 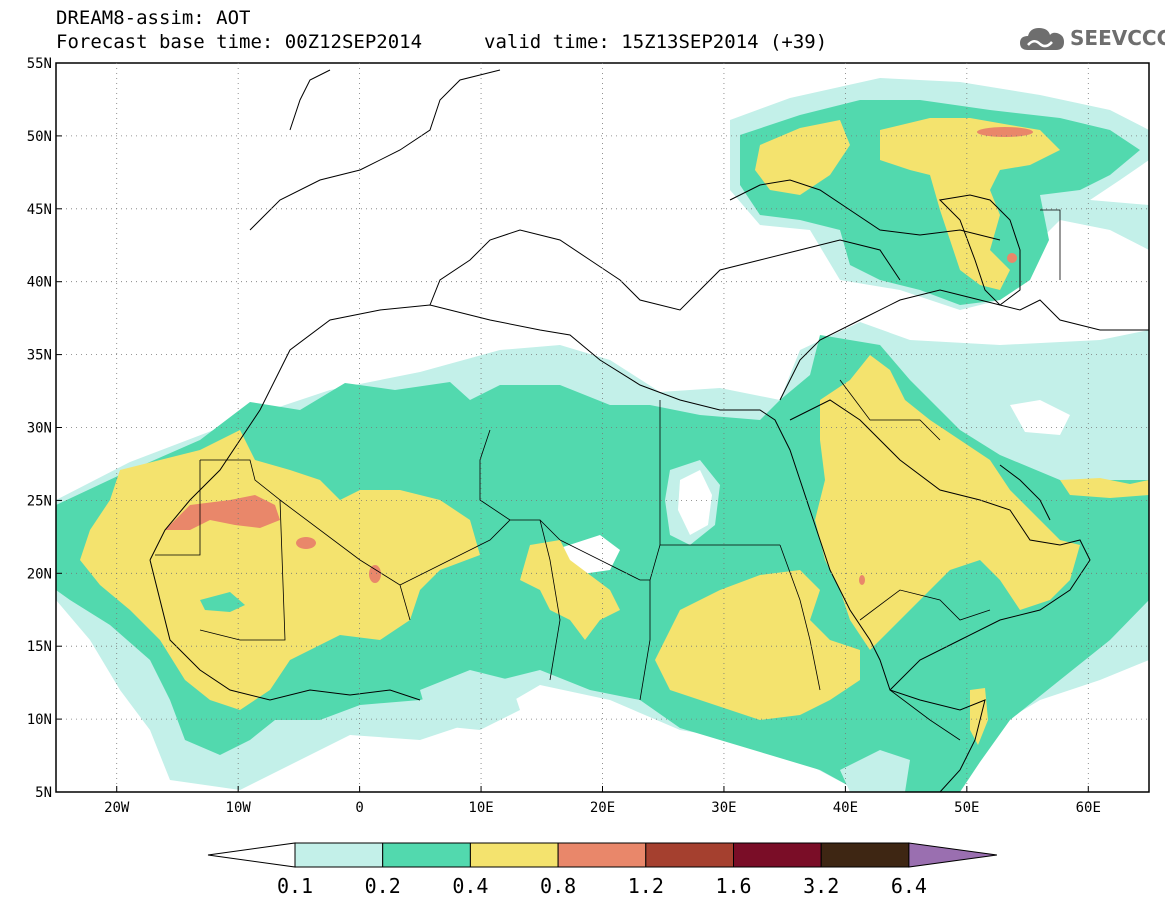 I want to click on lat-tick-label: 30N, so click(x=39, y=429).